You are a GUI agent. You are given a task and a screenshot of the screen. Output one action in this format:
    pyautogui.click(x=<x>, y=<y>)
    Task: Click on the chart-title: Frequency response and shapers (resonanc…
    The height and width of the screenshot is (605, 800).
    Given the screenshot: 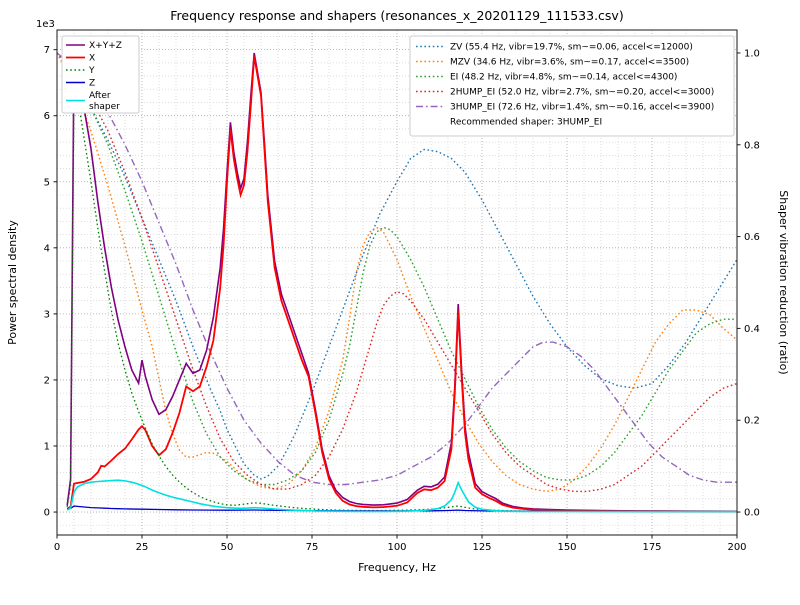 What is the action you would take?
    pyautogui.click(x=396, y=15)
    